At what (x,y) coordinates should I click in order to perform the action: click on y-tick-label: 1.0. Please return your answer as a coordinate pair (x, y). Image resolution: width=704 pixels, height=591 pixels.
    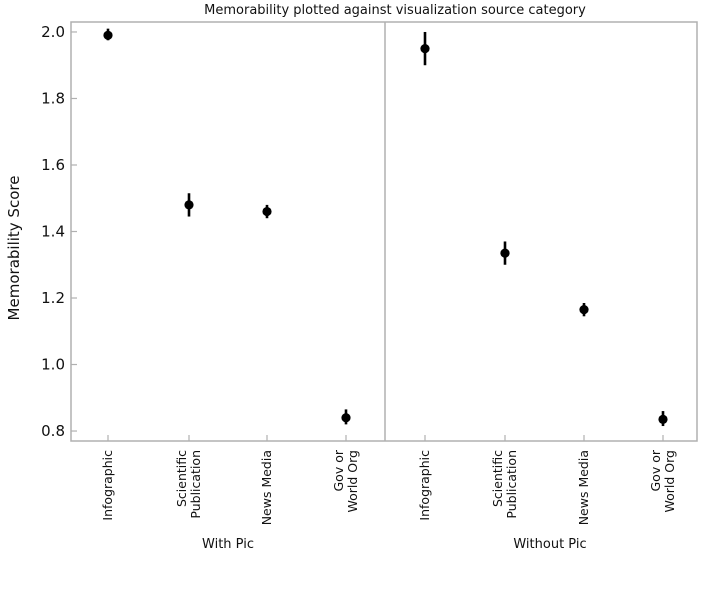
    Looking at the image, I should click on (53, 365).